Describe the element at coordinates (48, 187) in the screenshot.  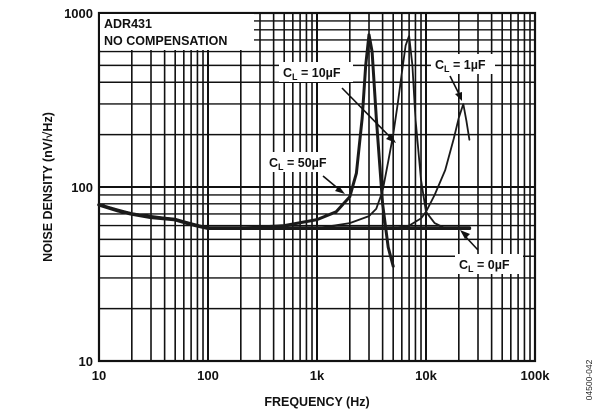
I see `y-axis-label: NOISE DENSITY (nV/√Hz)` at that location.